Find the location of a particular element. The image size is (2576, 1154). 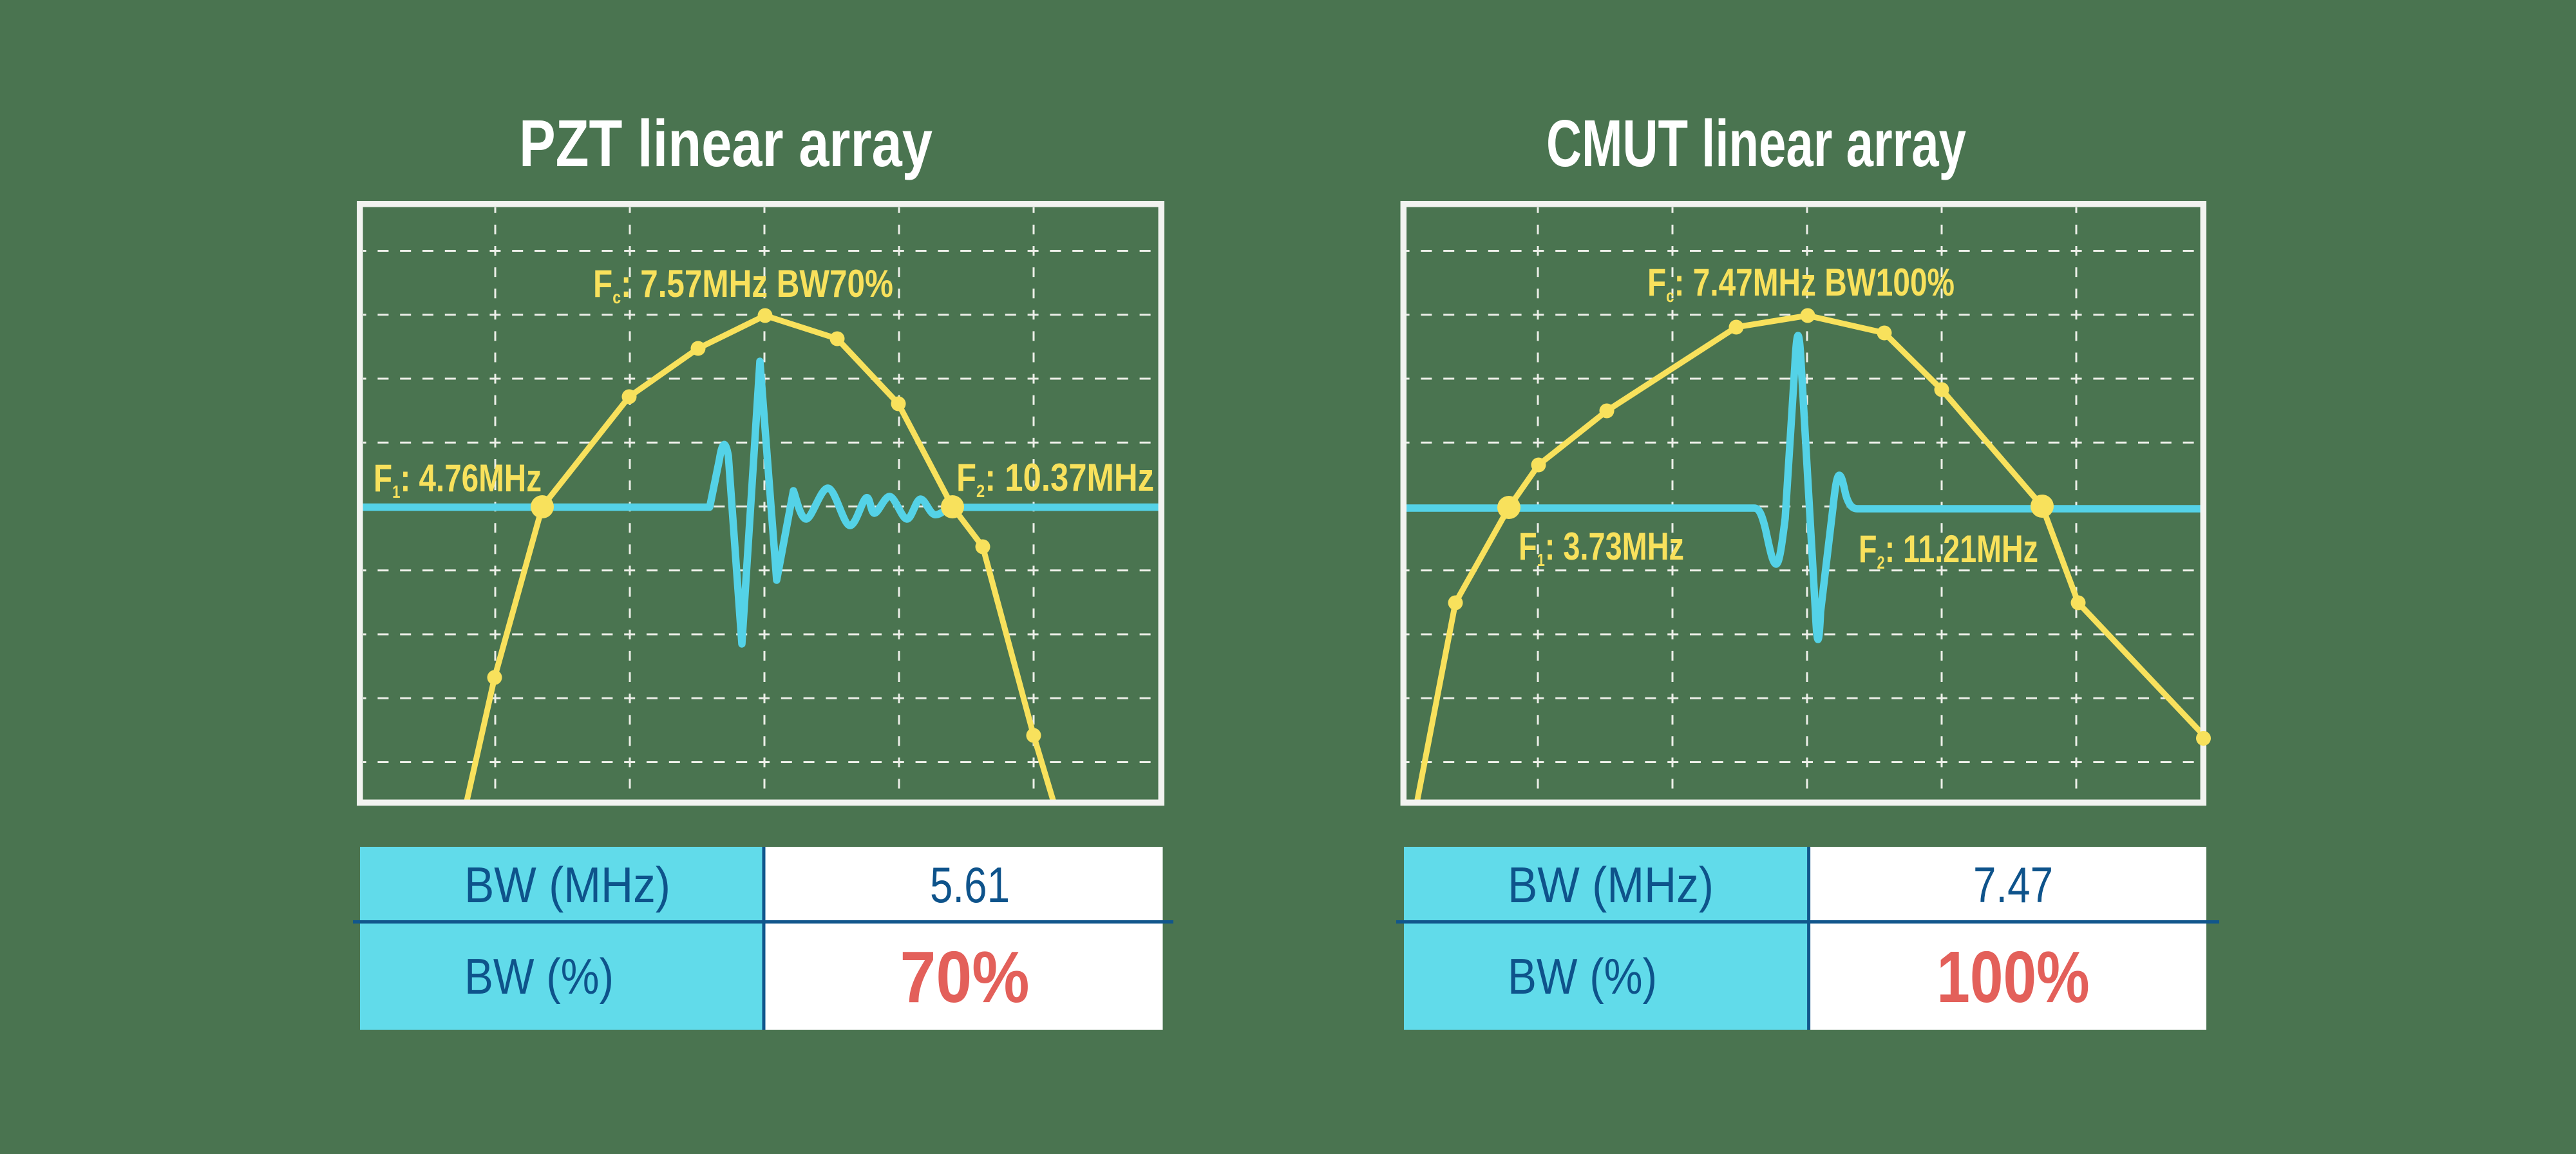

svg-text: F1: 4.76MHz is located at coordinates (458, 480).